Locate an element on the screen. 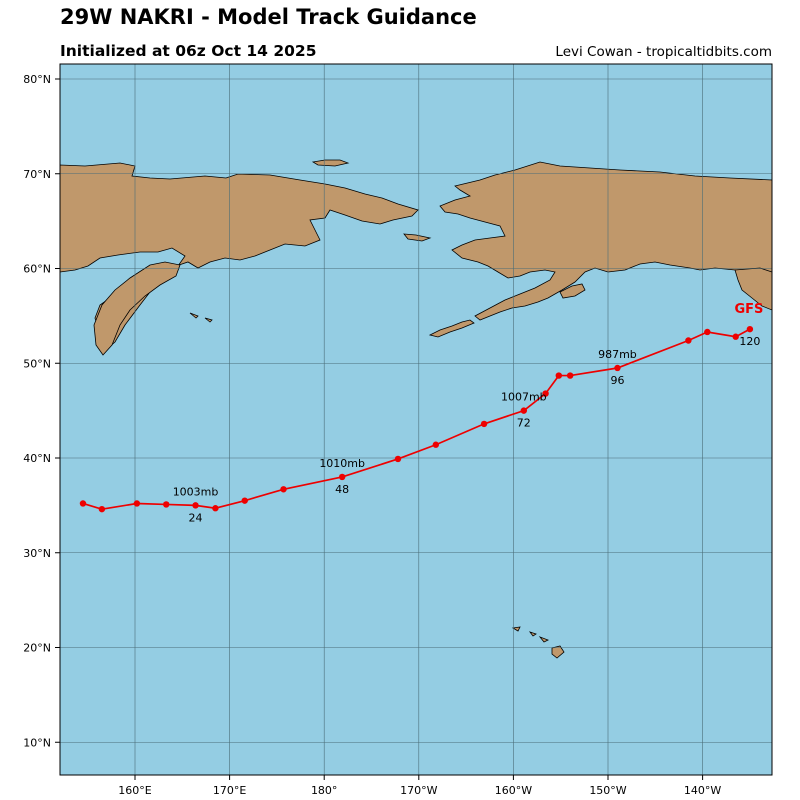 The width and height of the screenshot is (800, 800). lon-tick-label: 170°W is located at coordinates (418, 790).